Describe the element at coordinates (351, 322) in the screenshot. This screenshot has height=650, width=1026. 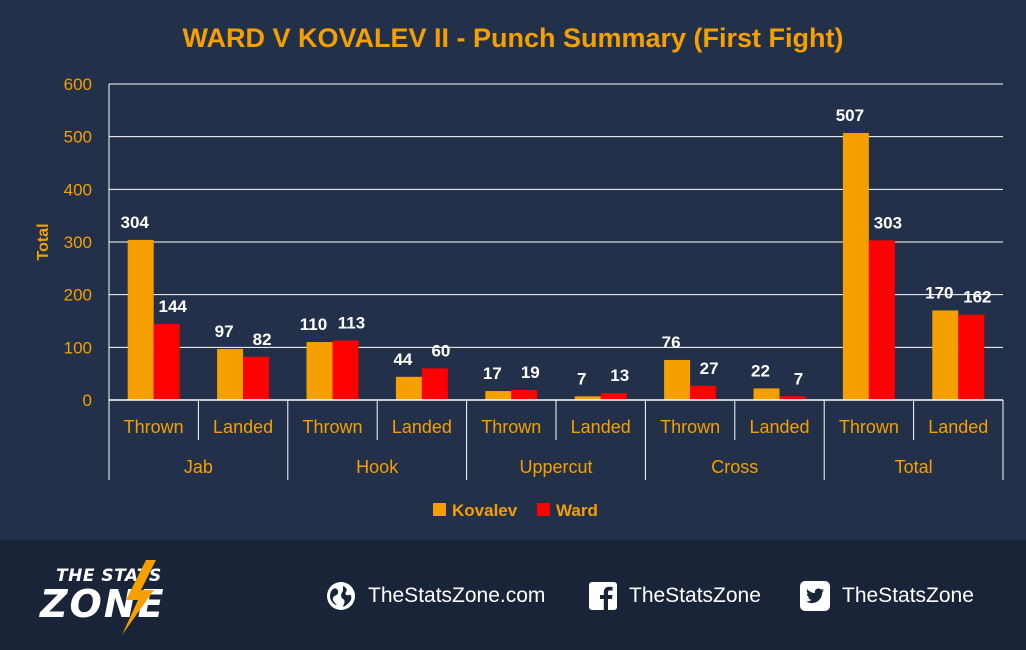
I see `data-label: 113` at that location.